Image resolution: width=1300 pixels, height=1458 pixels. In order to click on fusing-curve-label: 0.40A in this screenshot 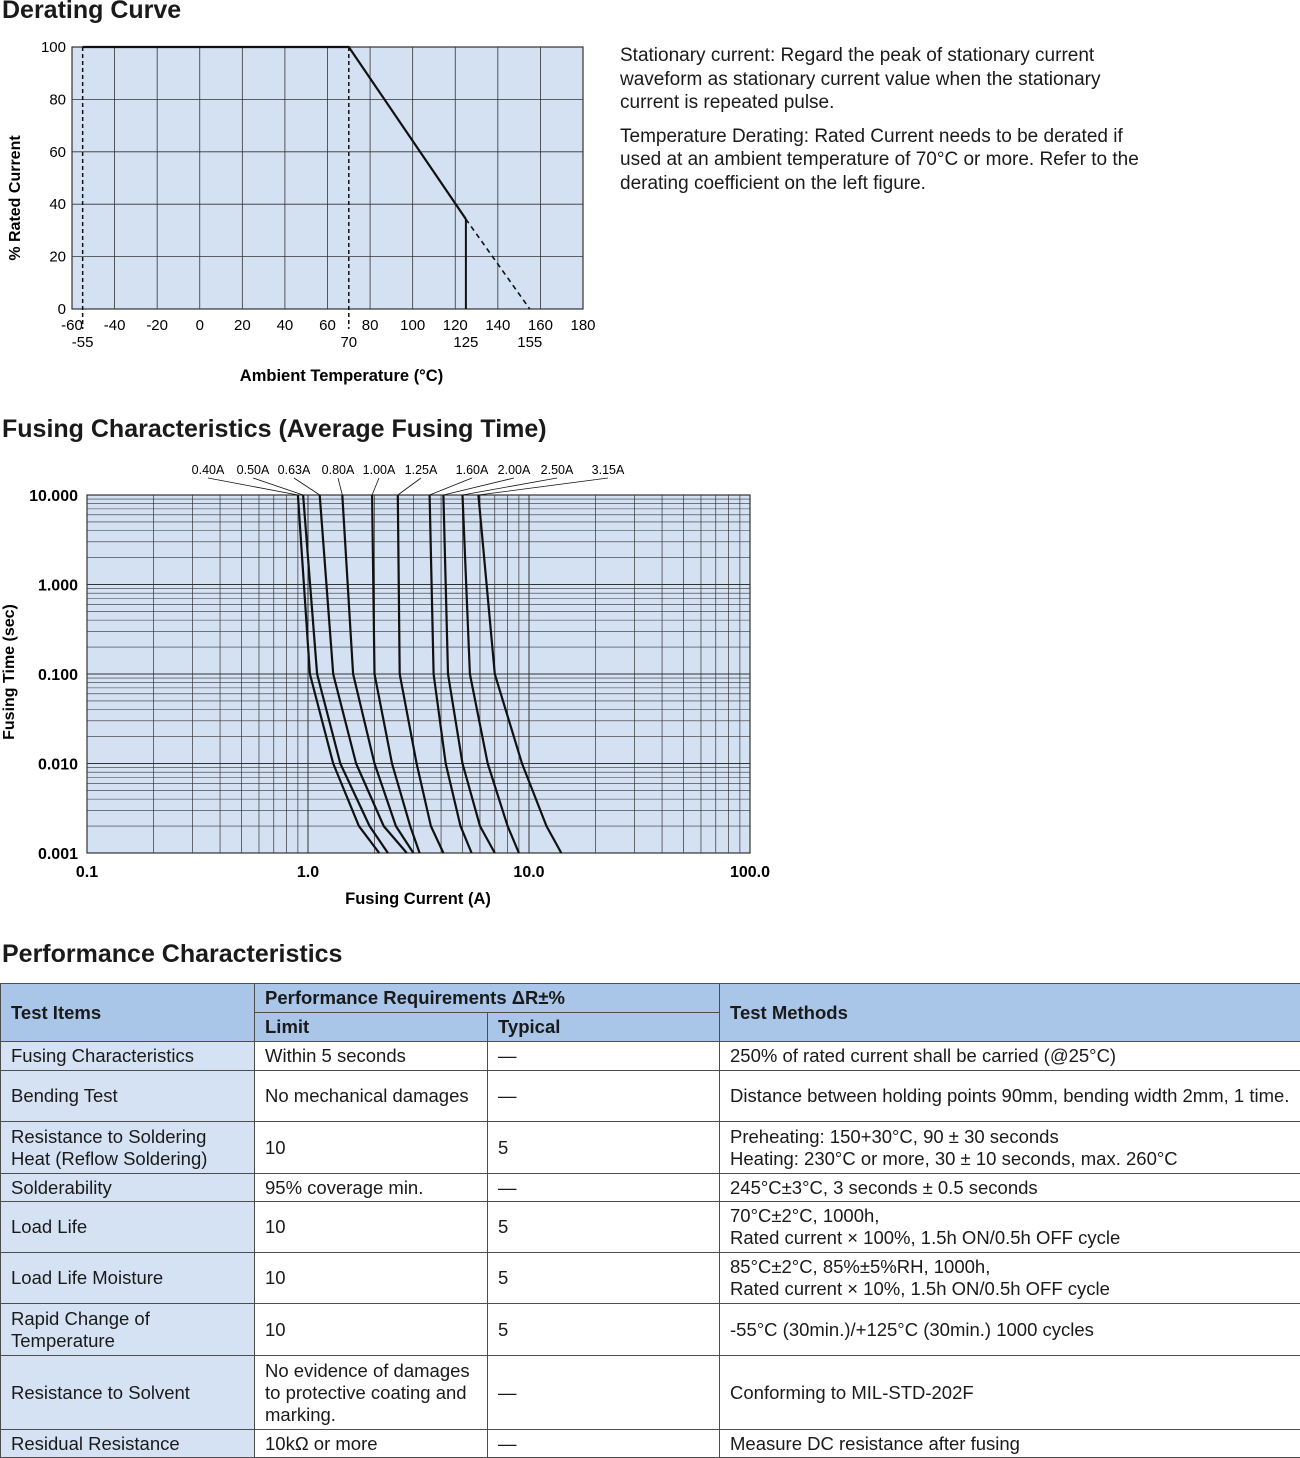, I will do `click(208, 470)`.